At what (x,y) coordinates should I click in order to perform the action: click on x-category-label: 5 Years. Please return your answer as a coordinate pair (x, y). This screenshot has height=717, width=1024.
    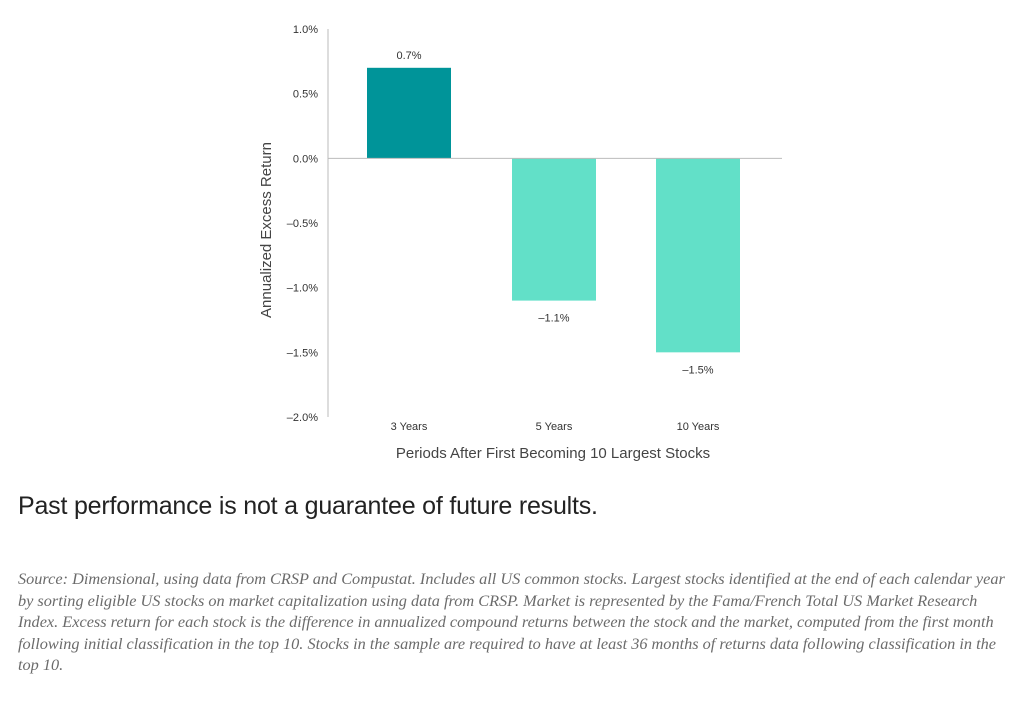
    Looking at the image, I should click on (554, 427).